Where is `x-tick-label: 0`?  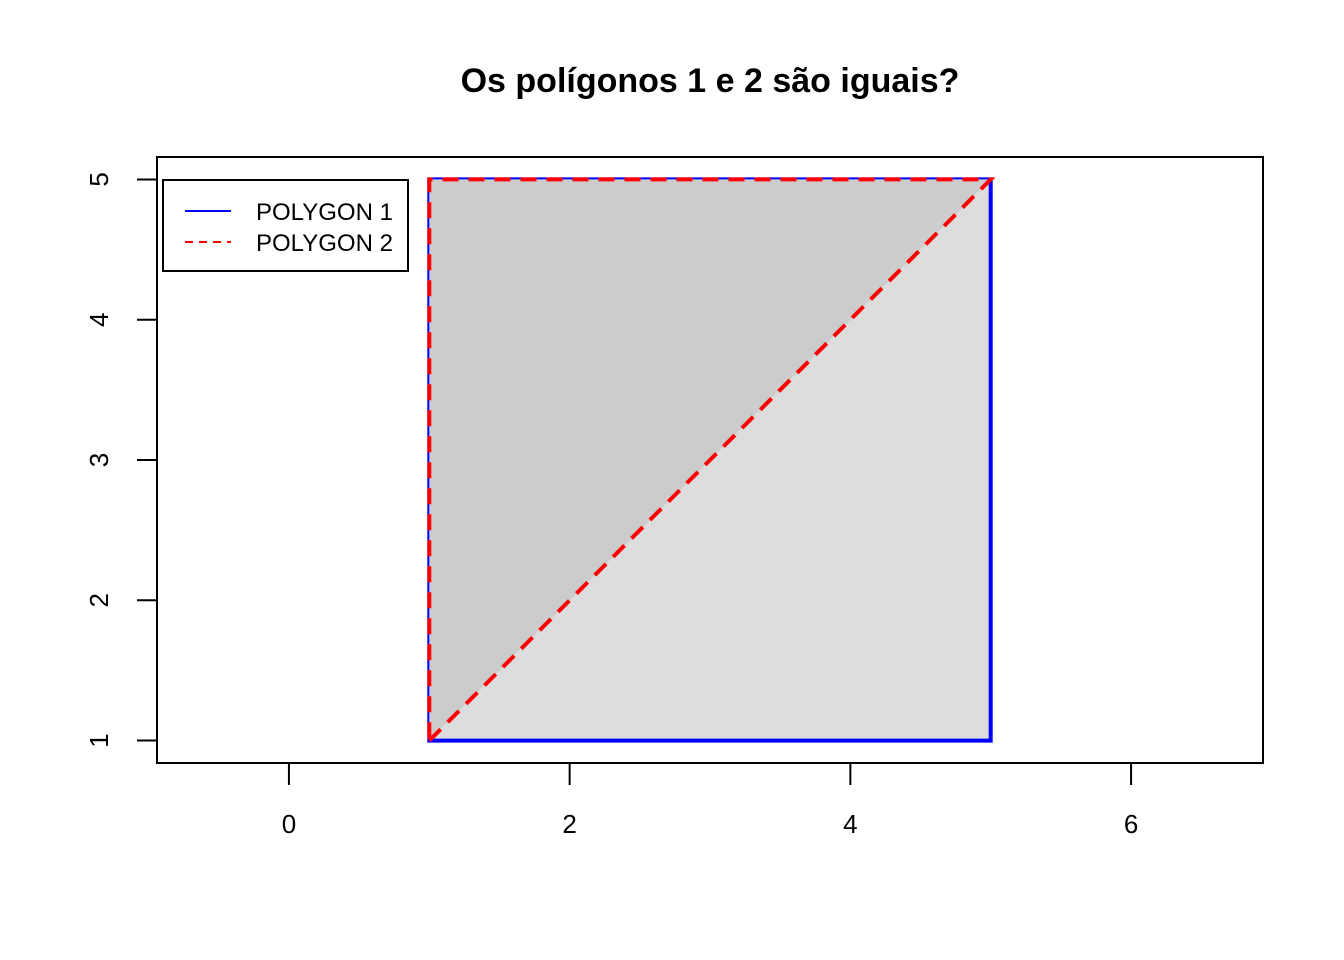 x-tick-label: 0 is located at coordinates (289, 824).